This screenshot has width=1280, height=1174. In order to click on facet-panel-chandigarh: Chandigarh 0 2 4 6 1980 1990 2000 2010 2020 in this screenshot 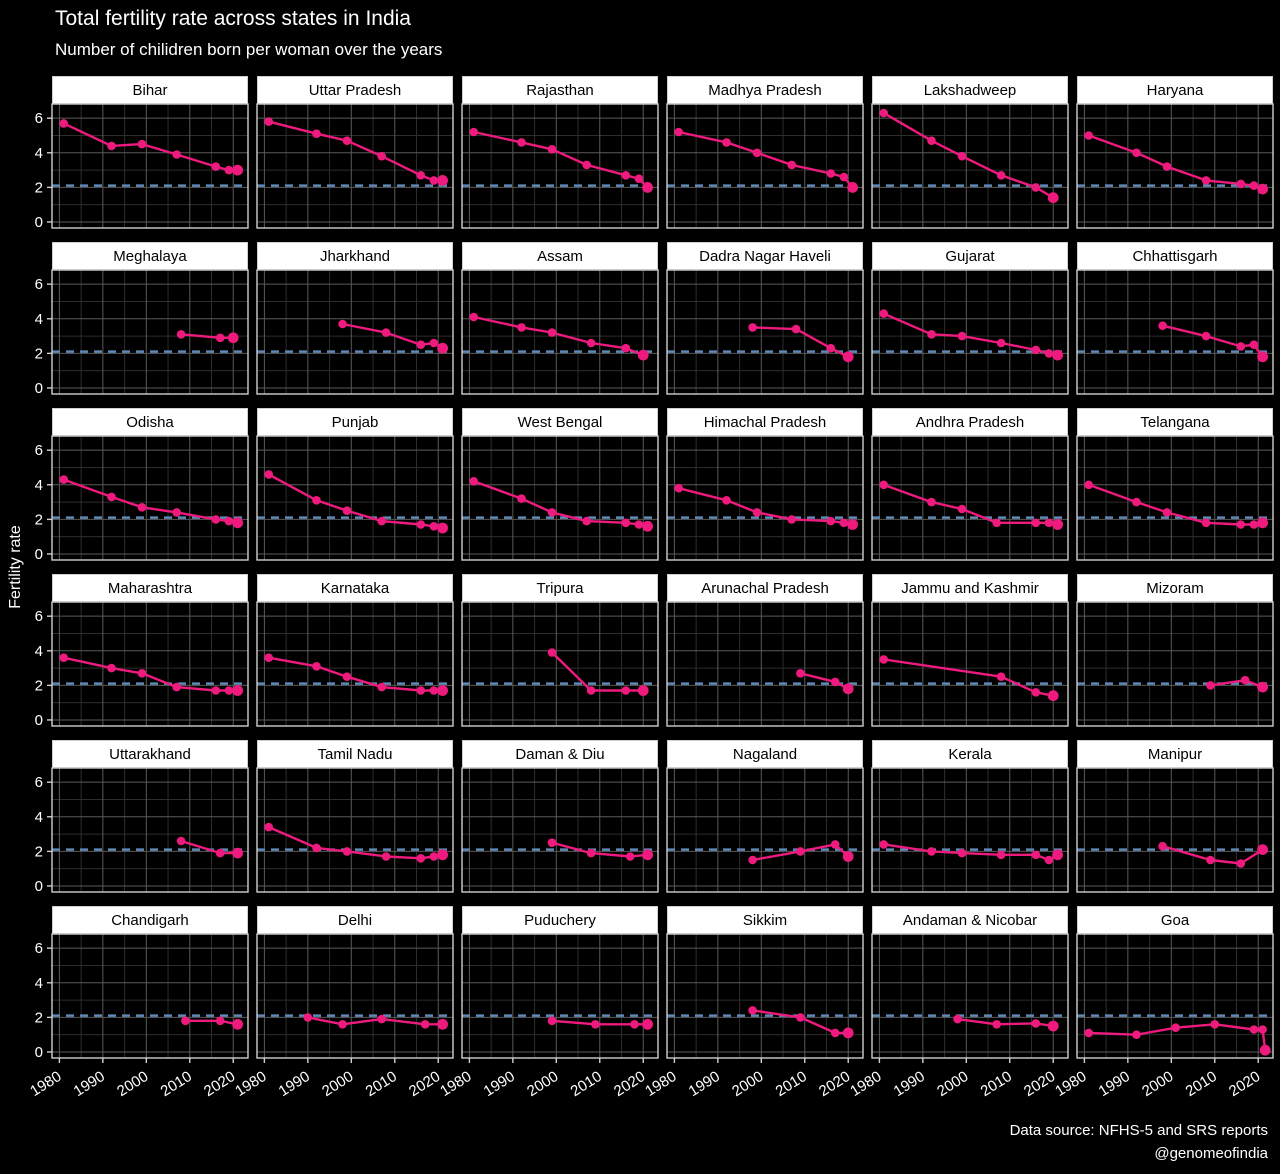, I will do `click(138, 1003)`.